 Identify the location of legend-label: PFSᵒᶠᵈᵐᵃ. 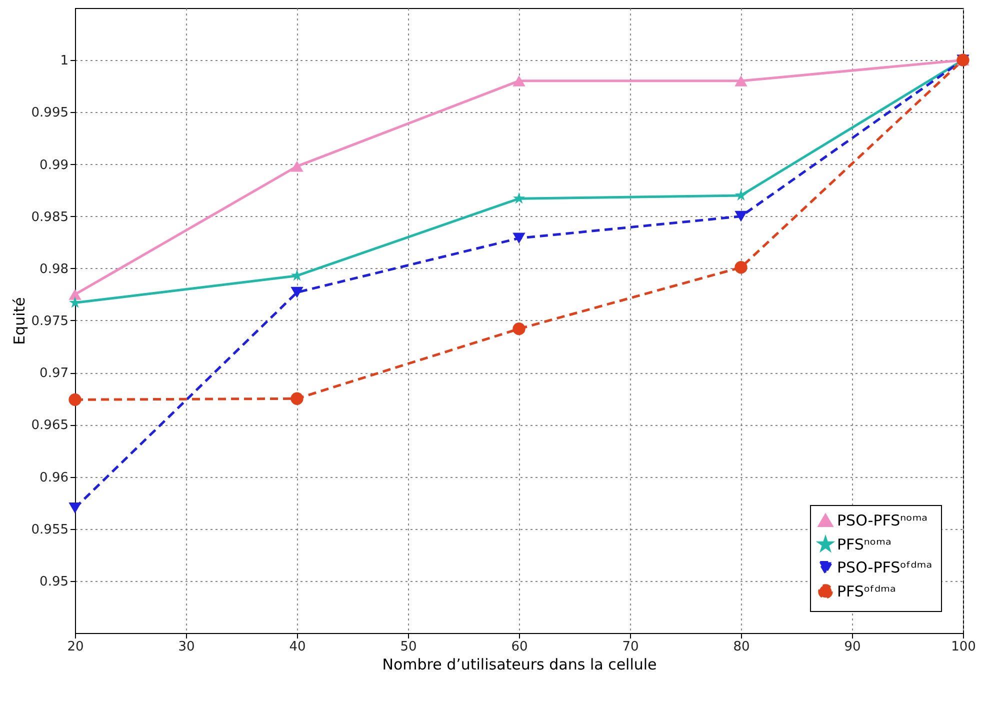
(866, 591).